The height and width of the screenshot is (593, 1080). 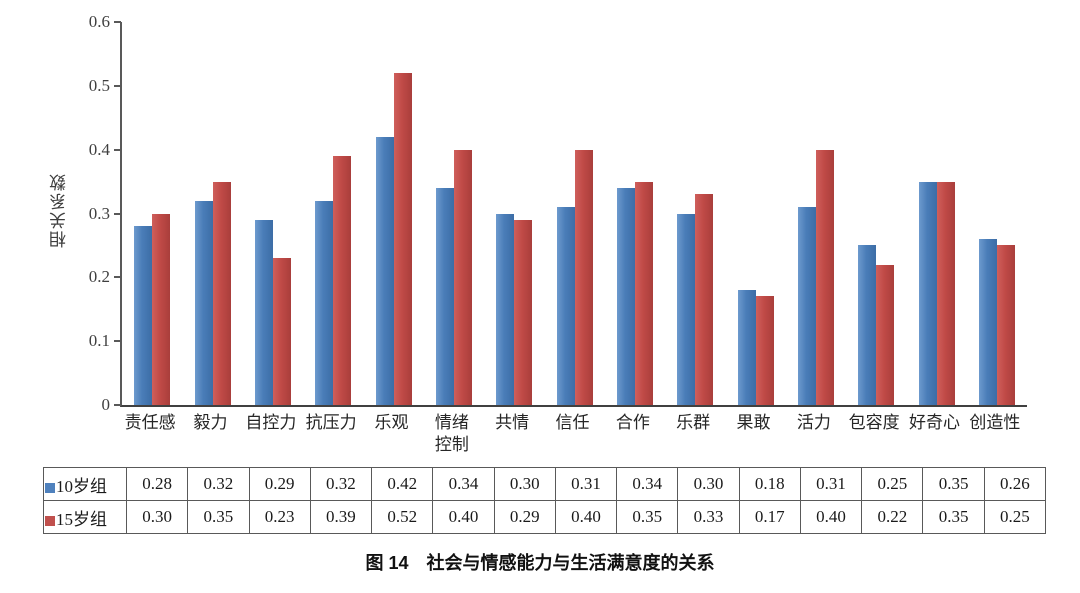 I want to click on x-category-label: 包容度, so click(x=874, y=422).